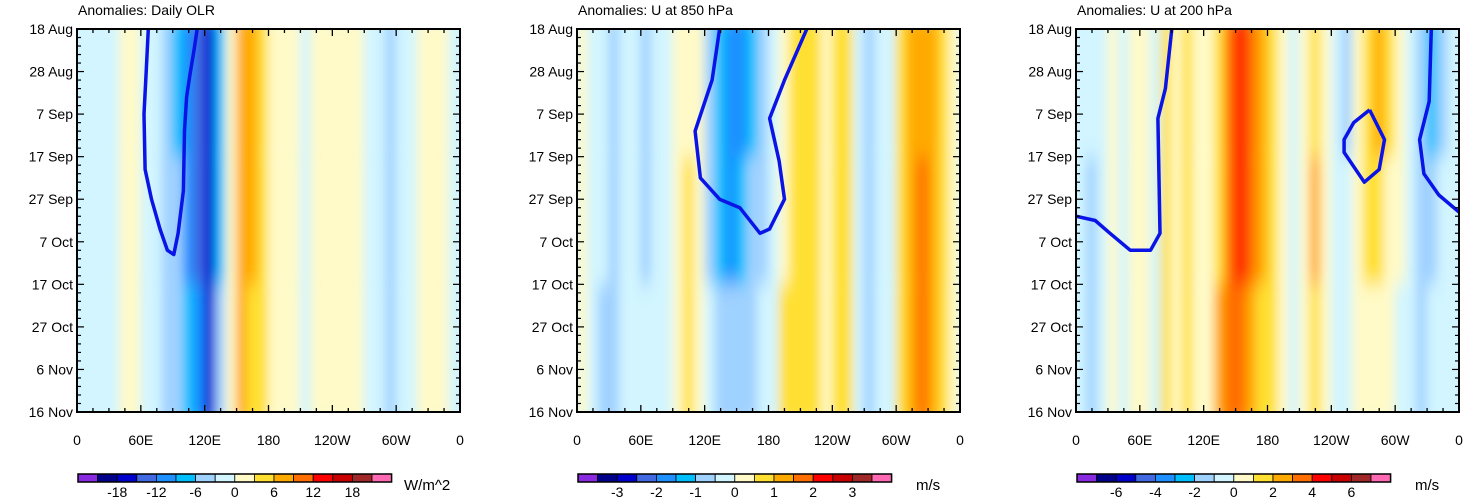 The height and width of the screenshot is (502, 1473). I want to click on y-tick-label: 28 Aug, so click(1050, 72).